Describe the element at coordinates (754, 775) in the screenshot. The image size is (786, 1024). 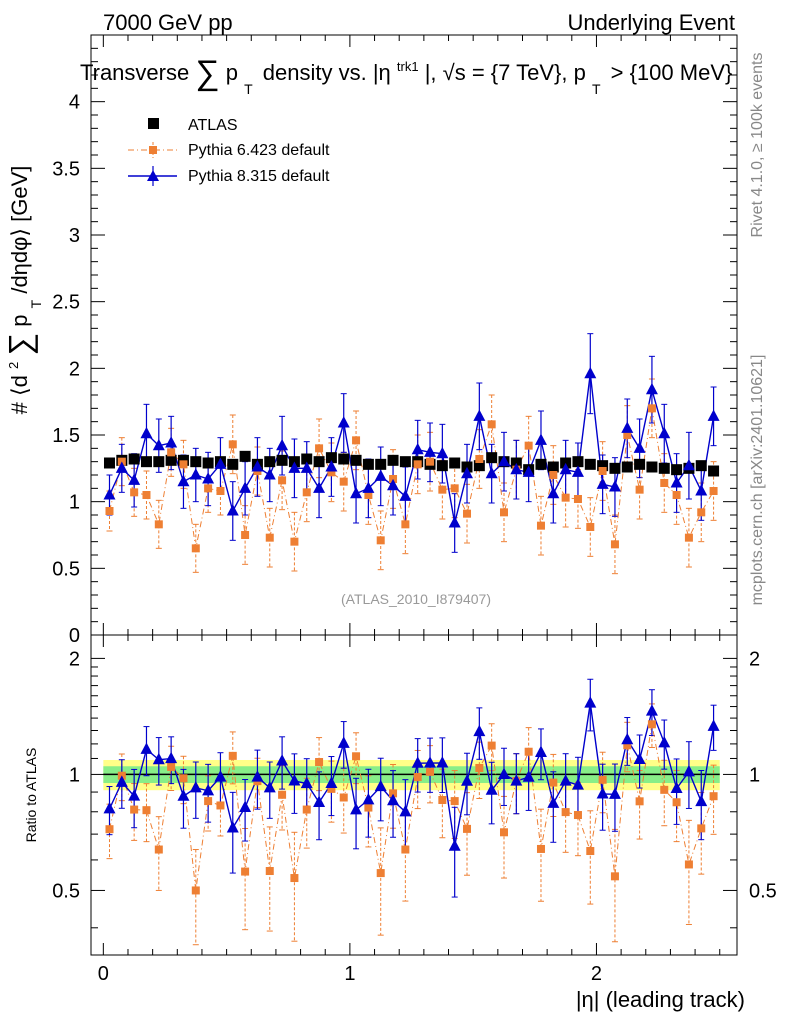
I see `ratio-tick-label-right: 1` at that location.